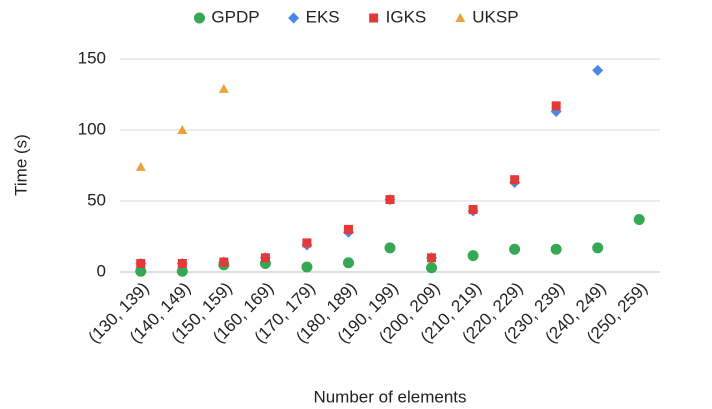 This screenshot has width=712, height=409. Describe the element at coordinates (598, 70) in the screenshot. I see `marker-diamond` at that location.